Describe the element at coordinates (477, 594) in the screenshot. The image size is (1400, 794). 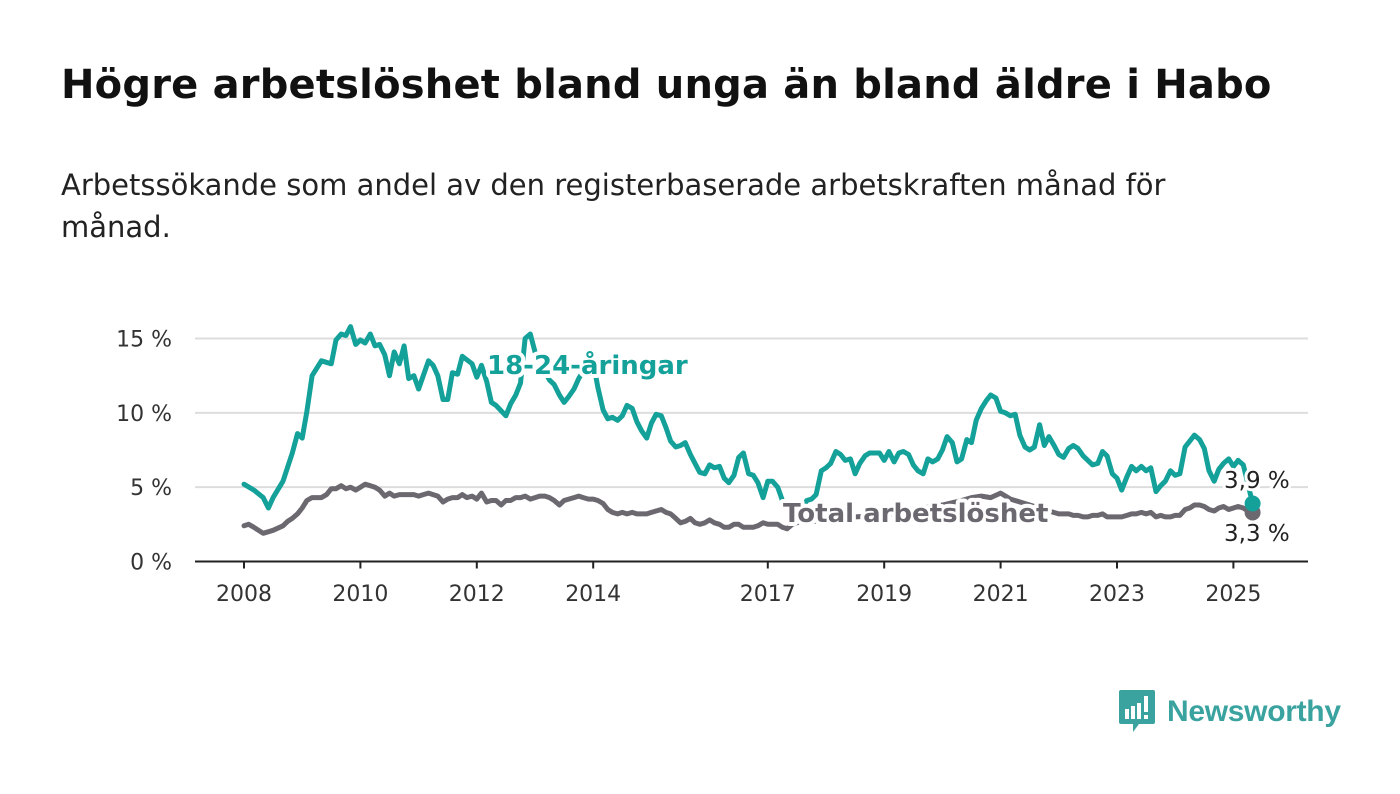
I see `x-tick-label: 2012` at that location.